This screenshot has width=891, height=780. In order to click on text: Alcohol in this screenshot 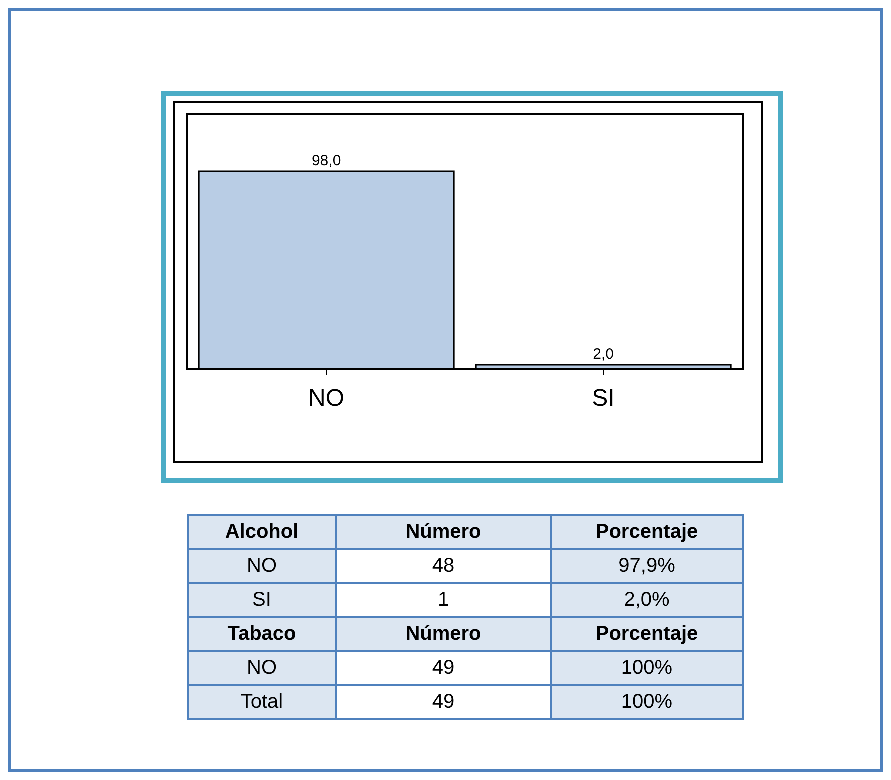, I will do `click(262, 532)`.